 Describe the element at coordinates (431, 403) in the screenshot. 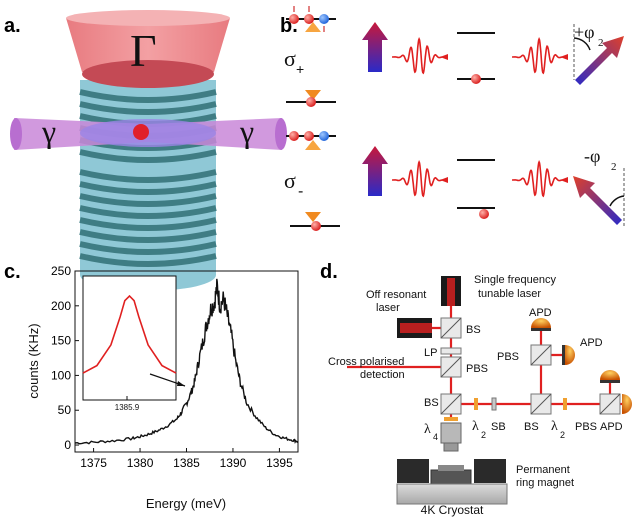

I see `bs-lower-label: BS` at that location.